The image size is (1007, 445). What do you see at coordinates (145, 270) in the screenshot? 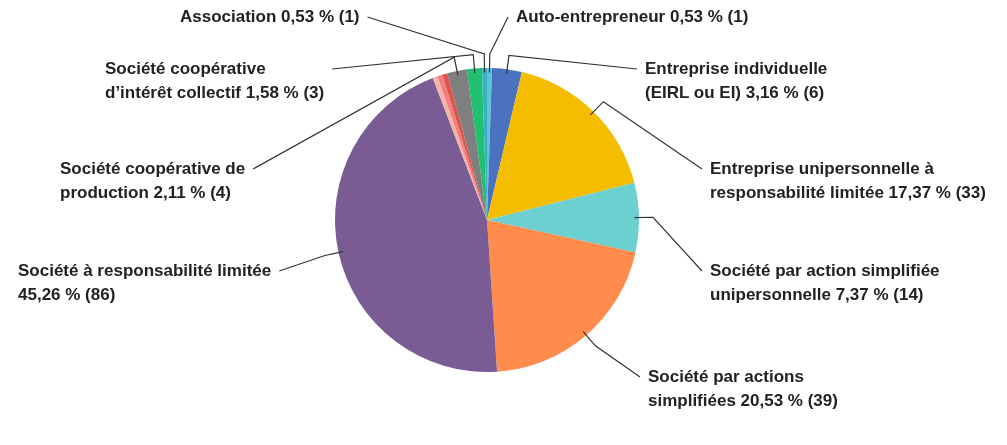
I see `slice-label: Société à responsabilité limitée` at bounding box center [145, 270].